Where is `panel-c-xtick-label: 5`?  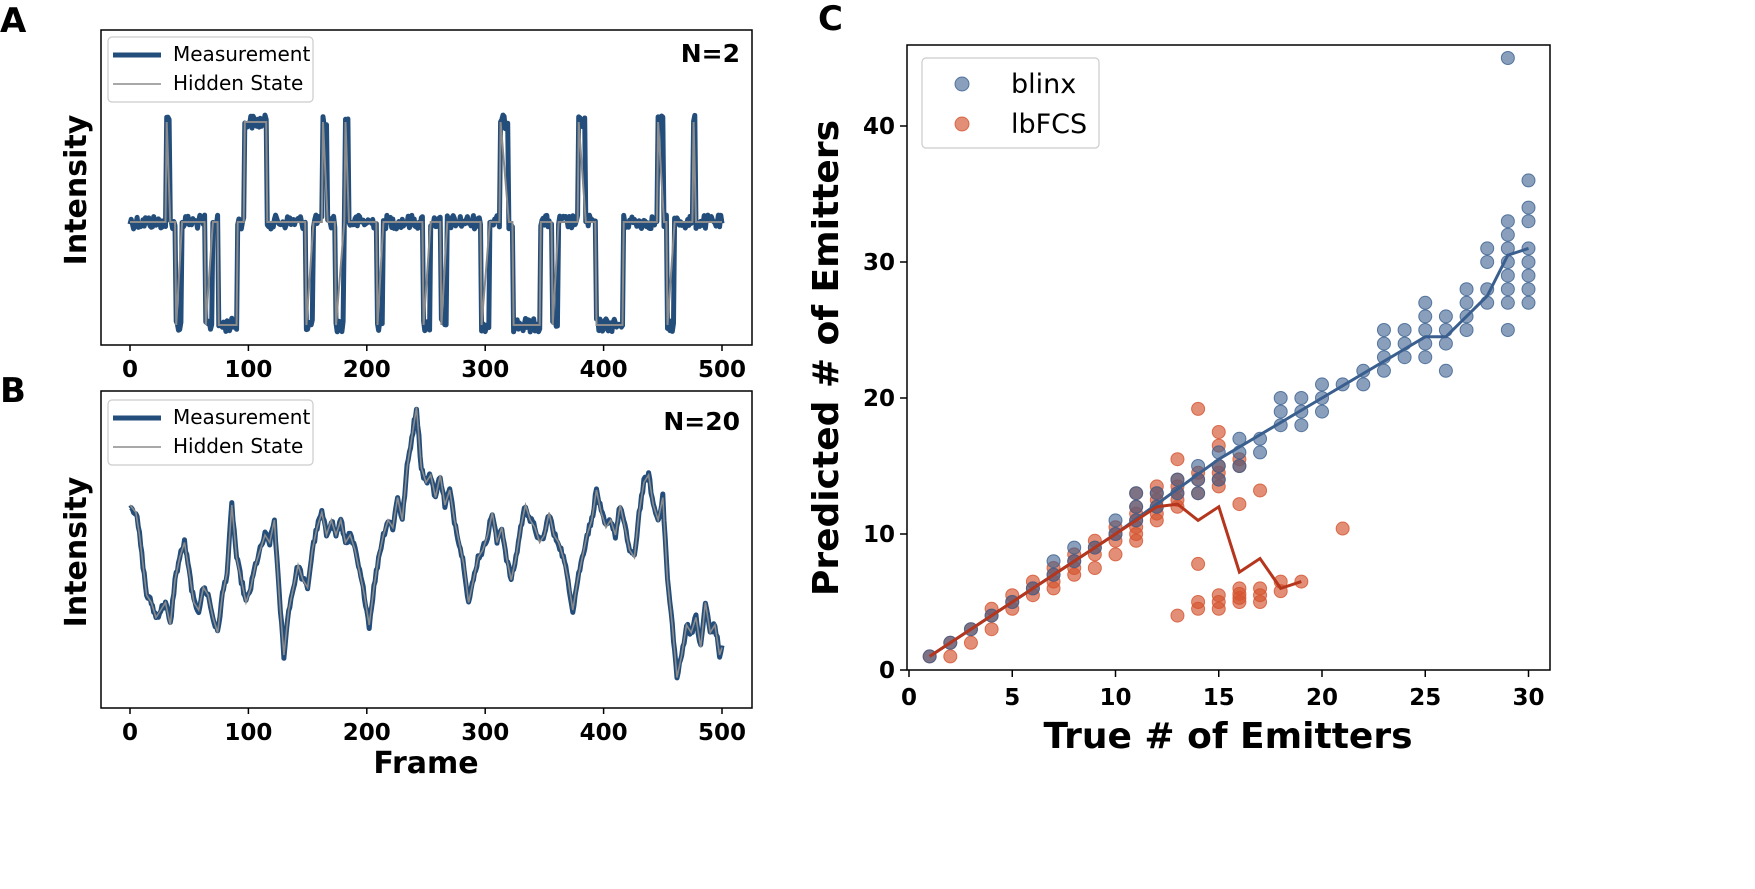 panel-c-xtick-label: 5 is located at coordinates (1012, 698).